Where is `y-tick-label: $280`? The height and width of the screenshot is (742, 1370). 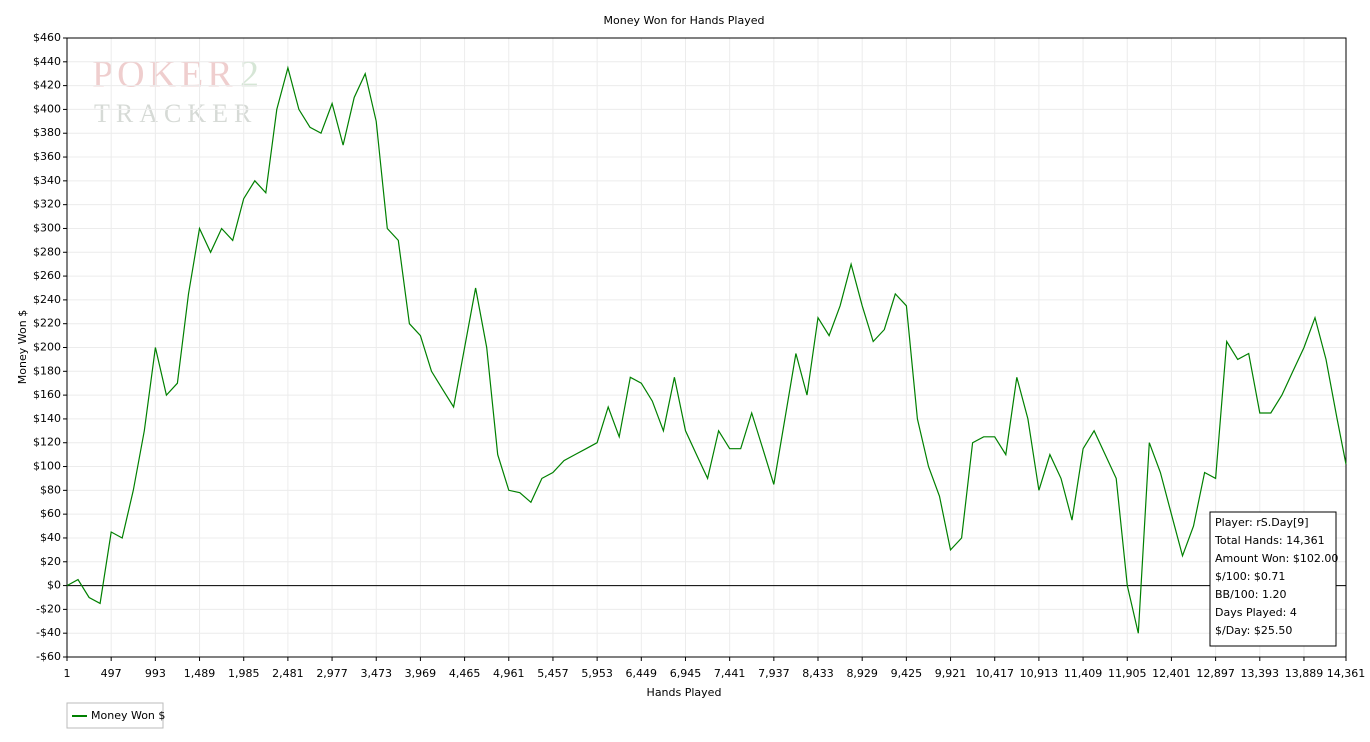 y-tick-label: $280 is located at coordinates (47, 251).